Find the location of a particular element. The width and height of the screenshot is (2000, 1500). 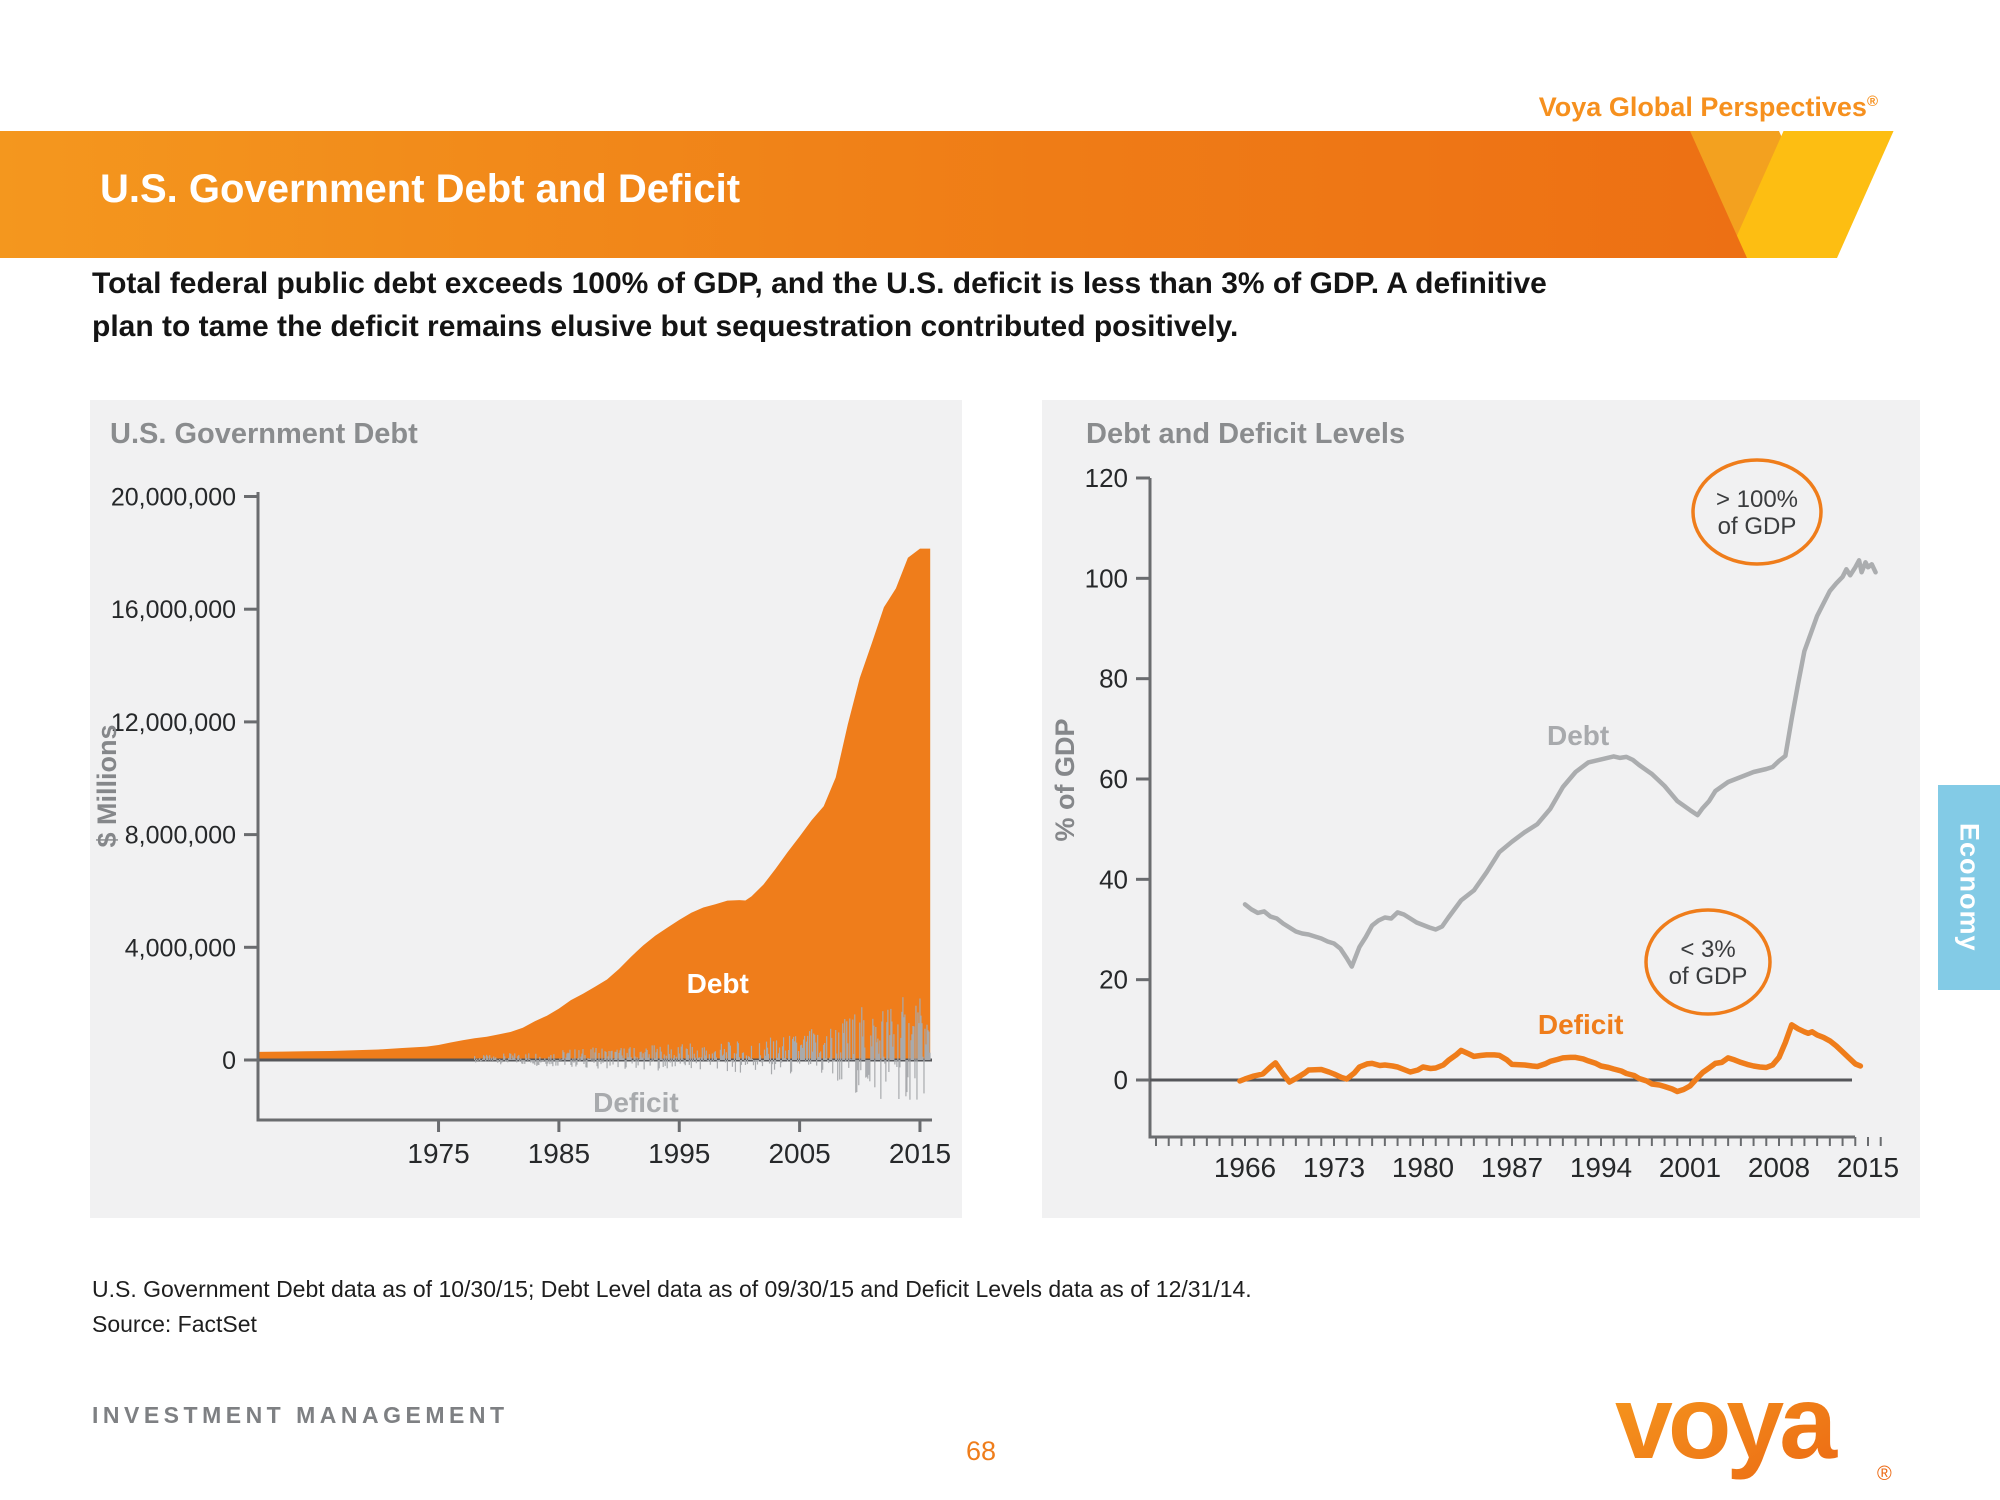

voya-logo: voya ® is located at coordinates (1753, 1425).